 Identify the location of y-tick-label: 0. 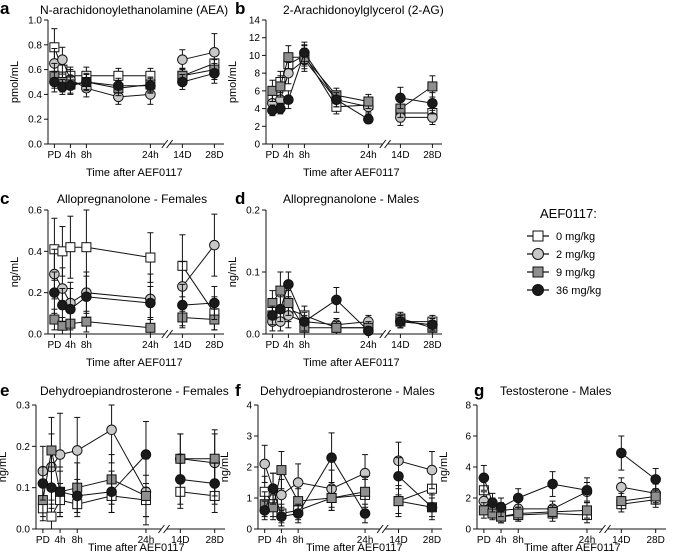
(468, 530).